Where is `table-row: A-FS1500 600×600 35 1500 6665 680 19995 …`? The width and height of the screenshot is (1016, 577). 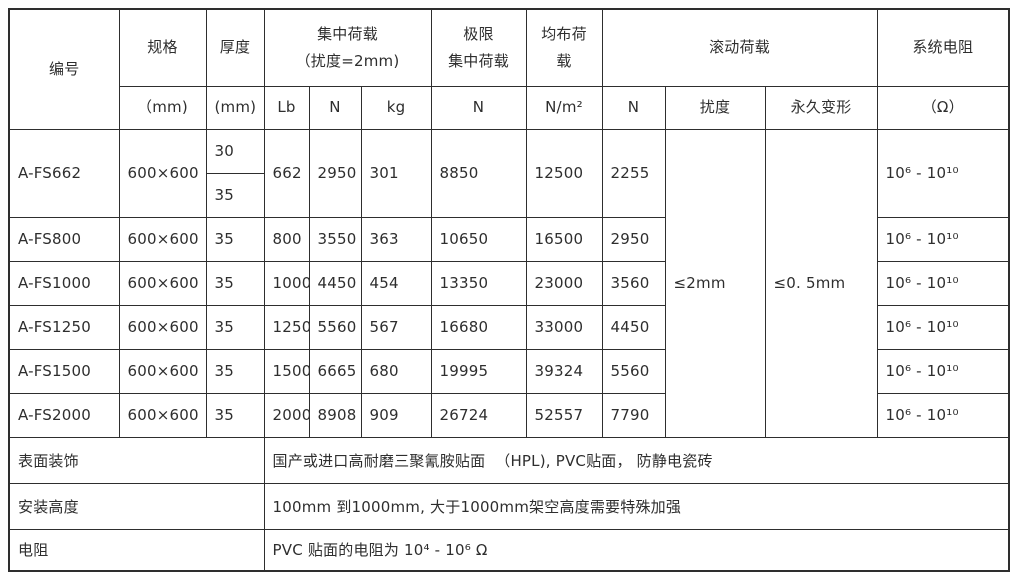
table-row: A-FS1500 600×600 35 1500 6665 680 19995 … is located at coordinates (509, 371).